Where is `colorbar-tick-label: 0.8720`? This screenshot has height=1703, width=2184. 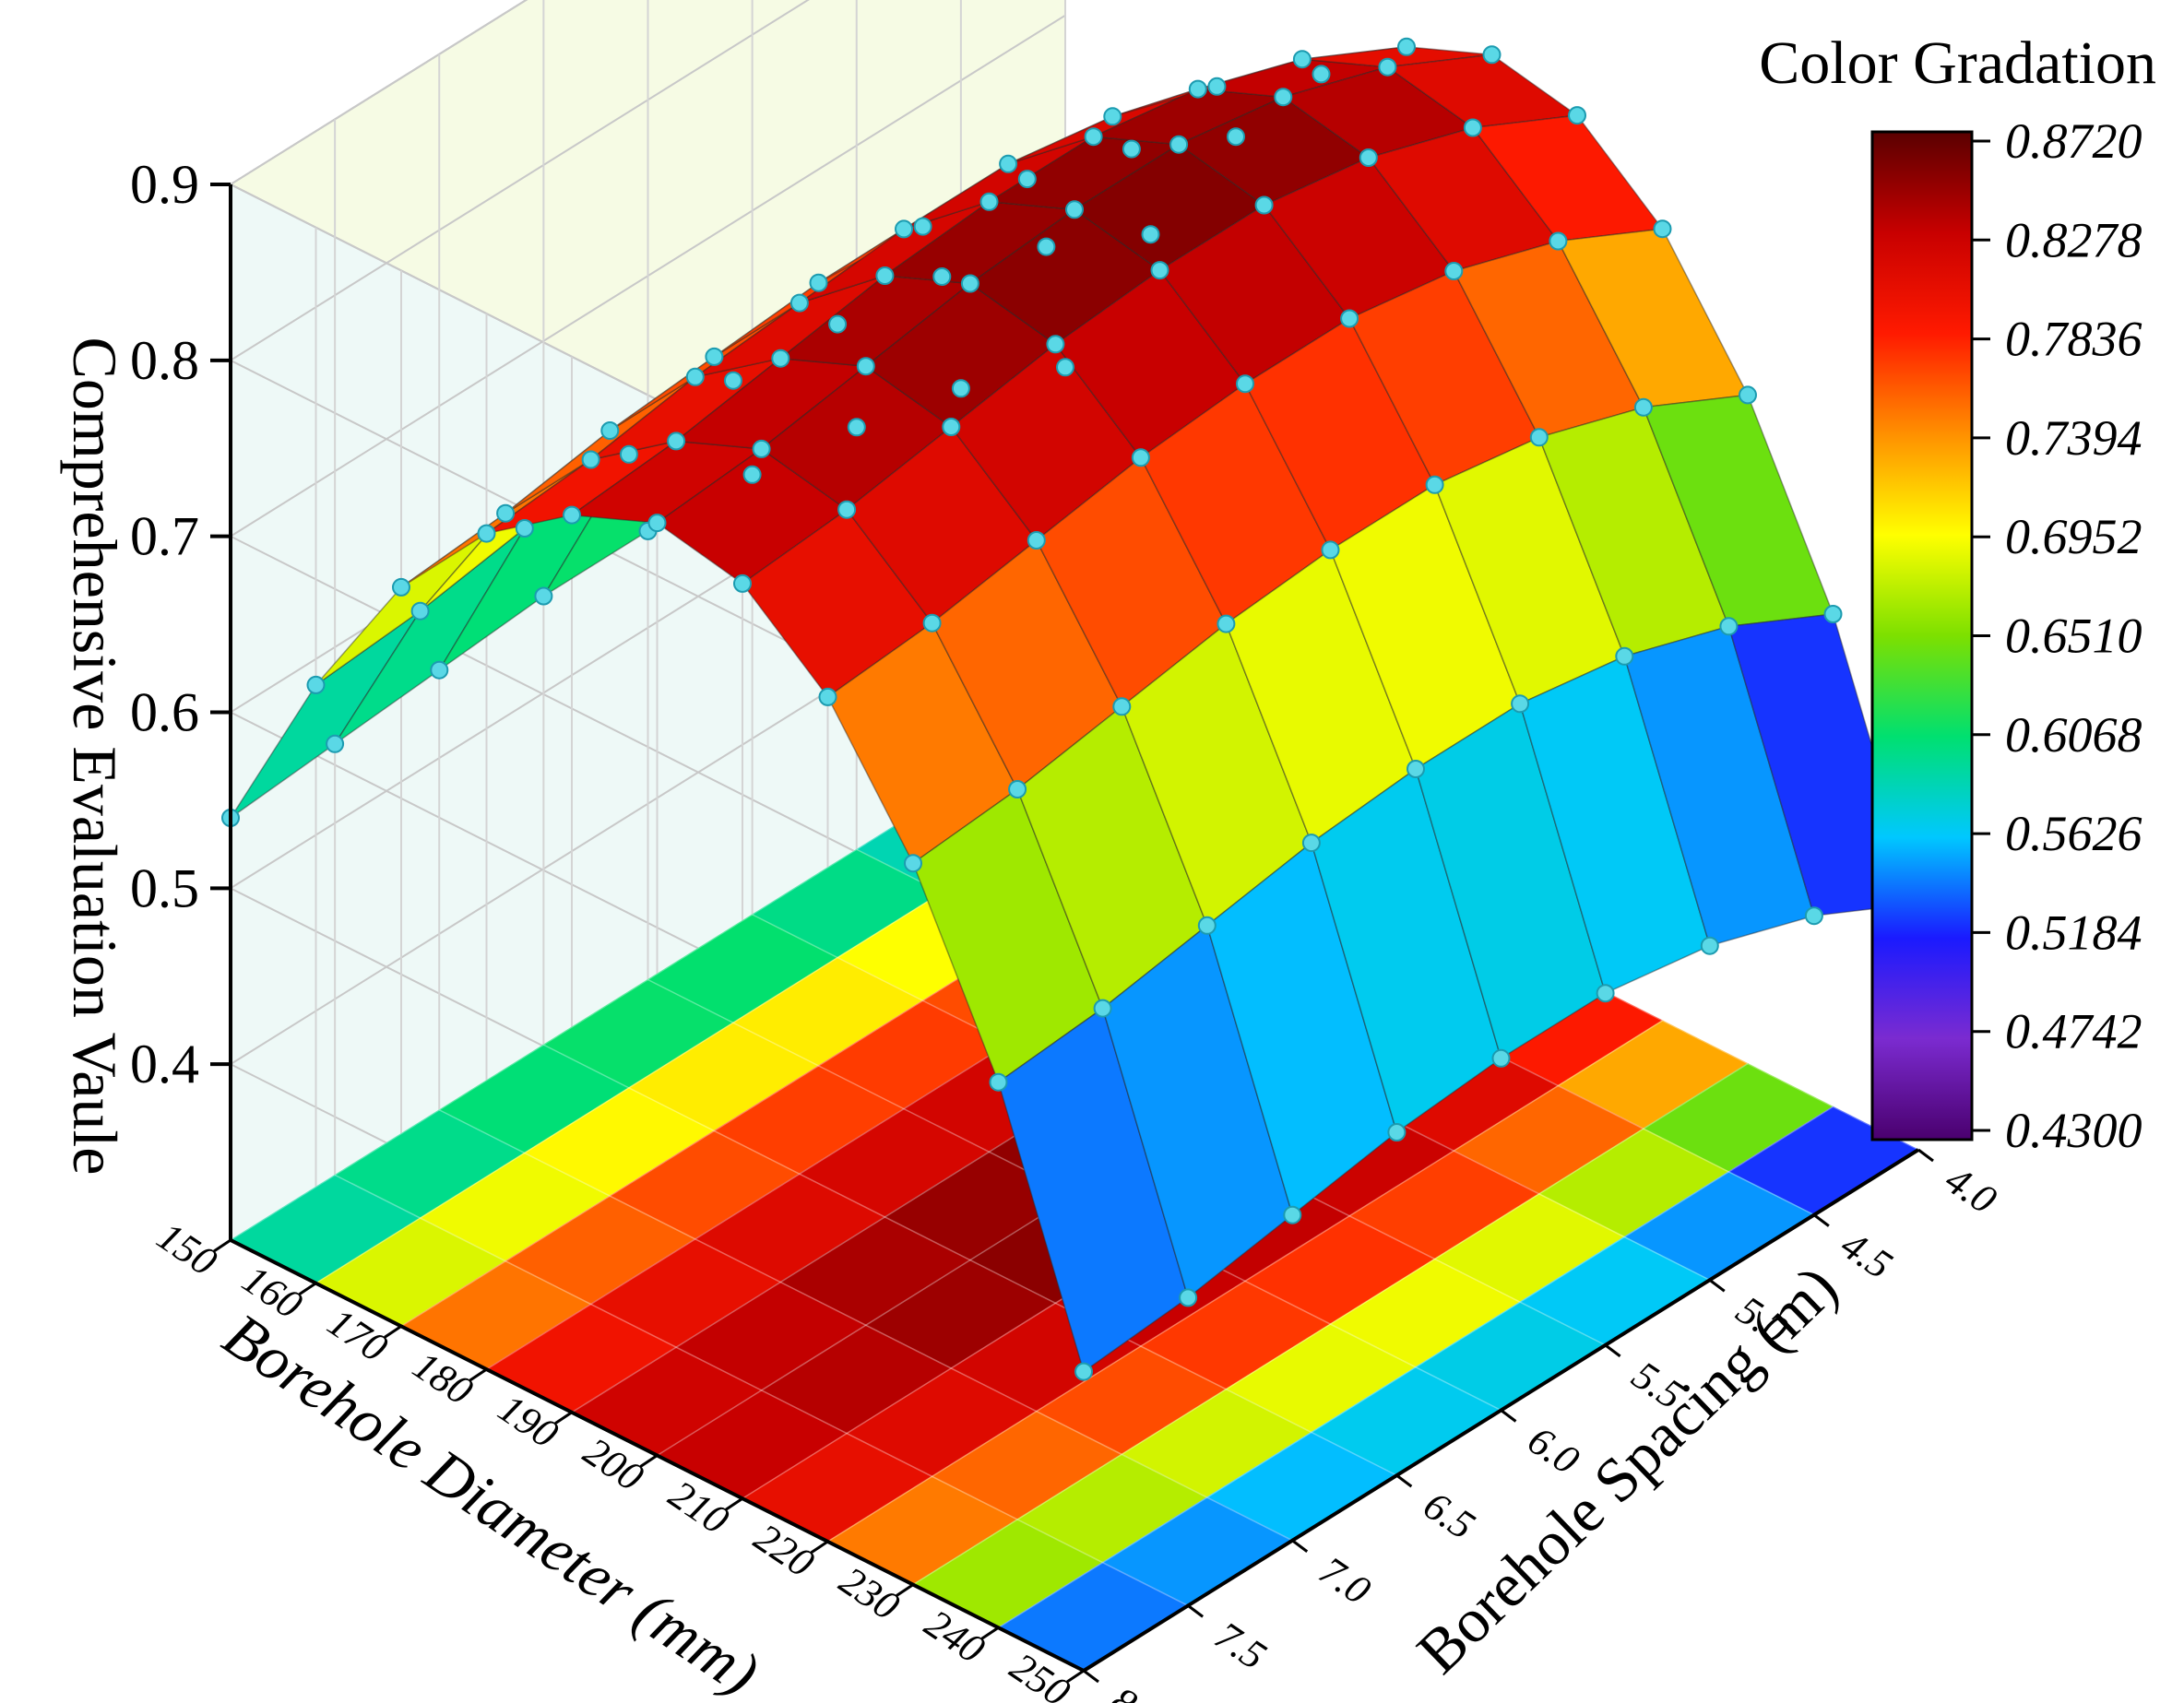 colorbar-tick-label: 0.8720 is located at coordinates (2073, 141).